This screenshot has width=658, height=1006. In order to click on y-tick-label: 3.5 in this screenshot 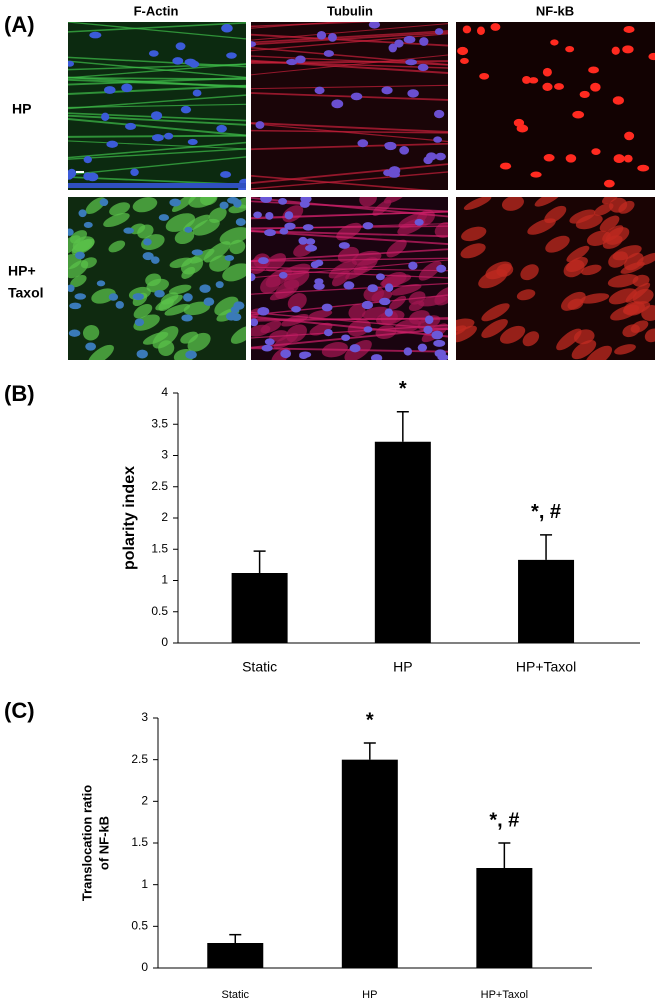, I will do `click(159, 423)`.